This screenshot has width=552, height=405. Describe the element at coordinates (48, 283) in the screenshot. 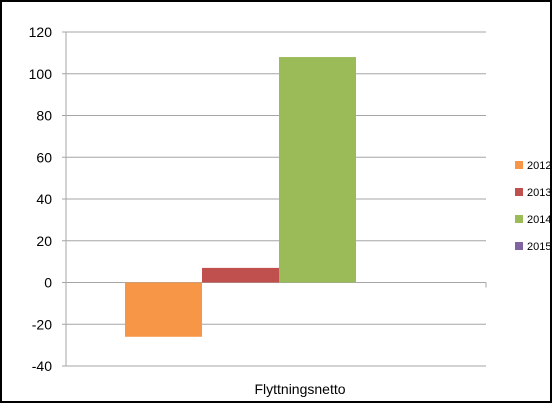

I see `y-tick-label: 0` at that location.